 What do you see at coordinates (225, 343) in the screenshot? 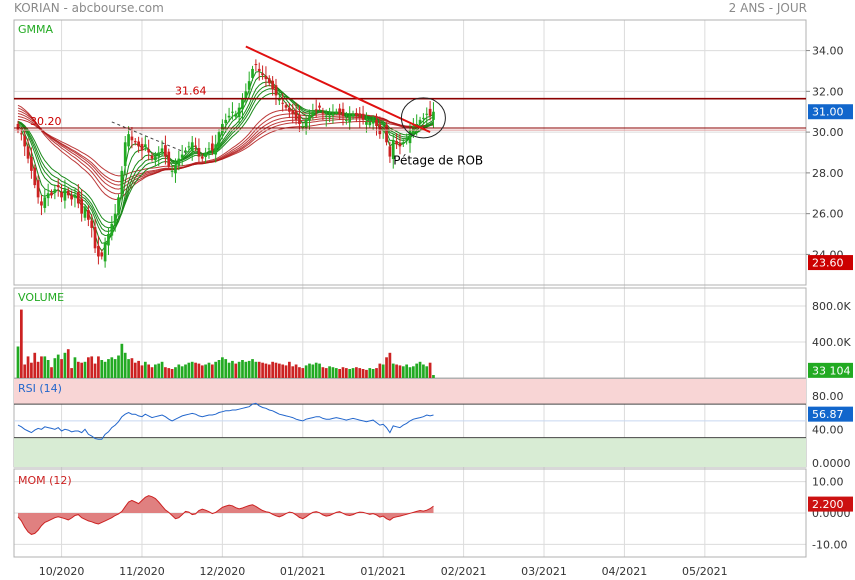
I see `volume-bars` at bounding box center [225, 343].